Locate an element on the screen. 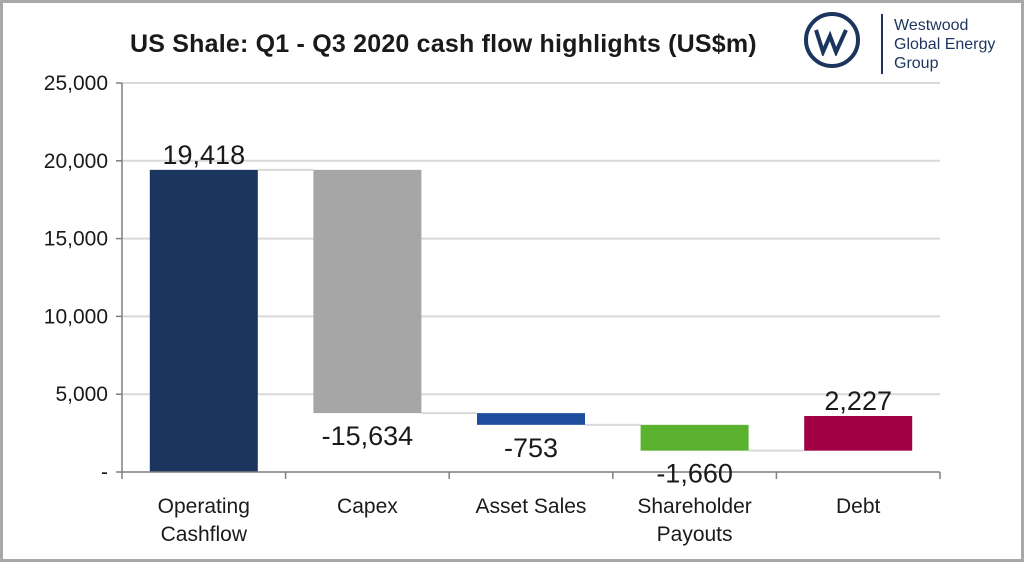 The width and height of the screenshot is (1024, 562). logo-line-3: Group is located at coordinates (916, 63).